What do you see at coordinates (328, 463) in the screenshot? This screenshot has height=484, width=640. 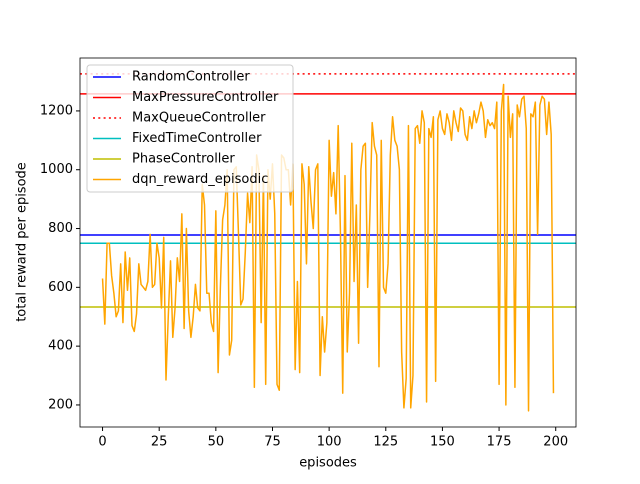 I see `x-axis-label: episodes` at bounding box center [328, 463].